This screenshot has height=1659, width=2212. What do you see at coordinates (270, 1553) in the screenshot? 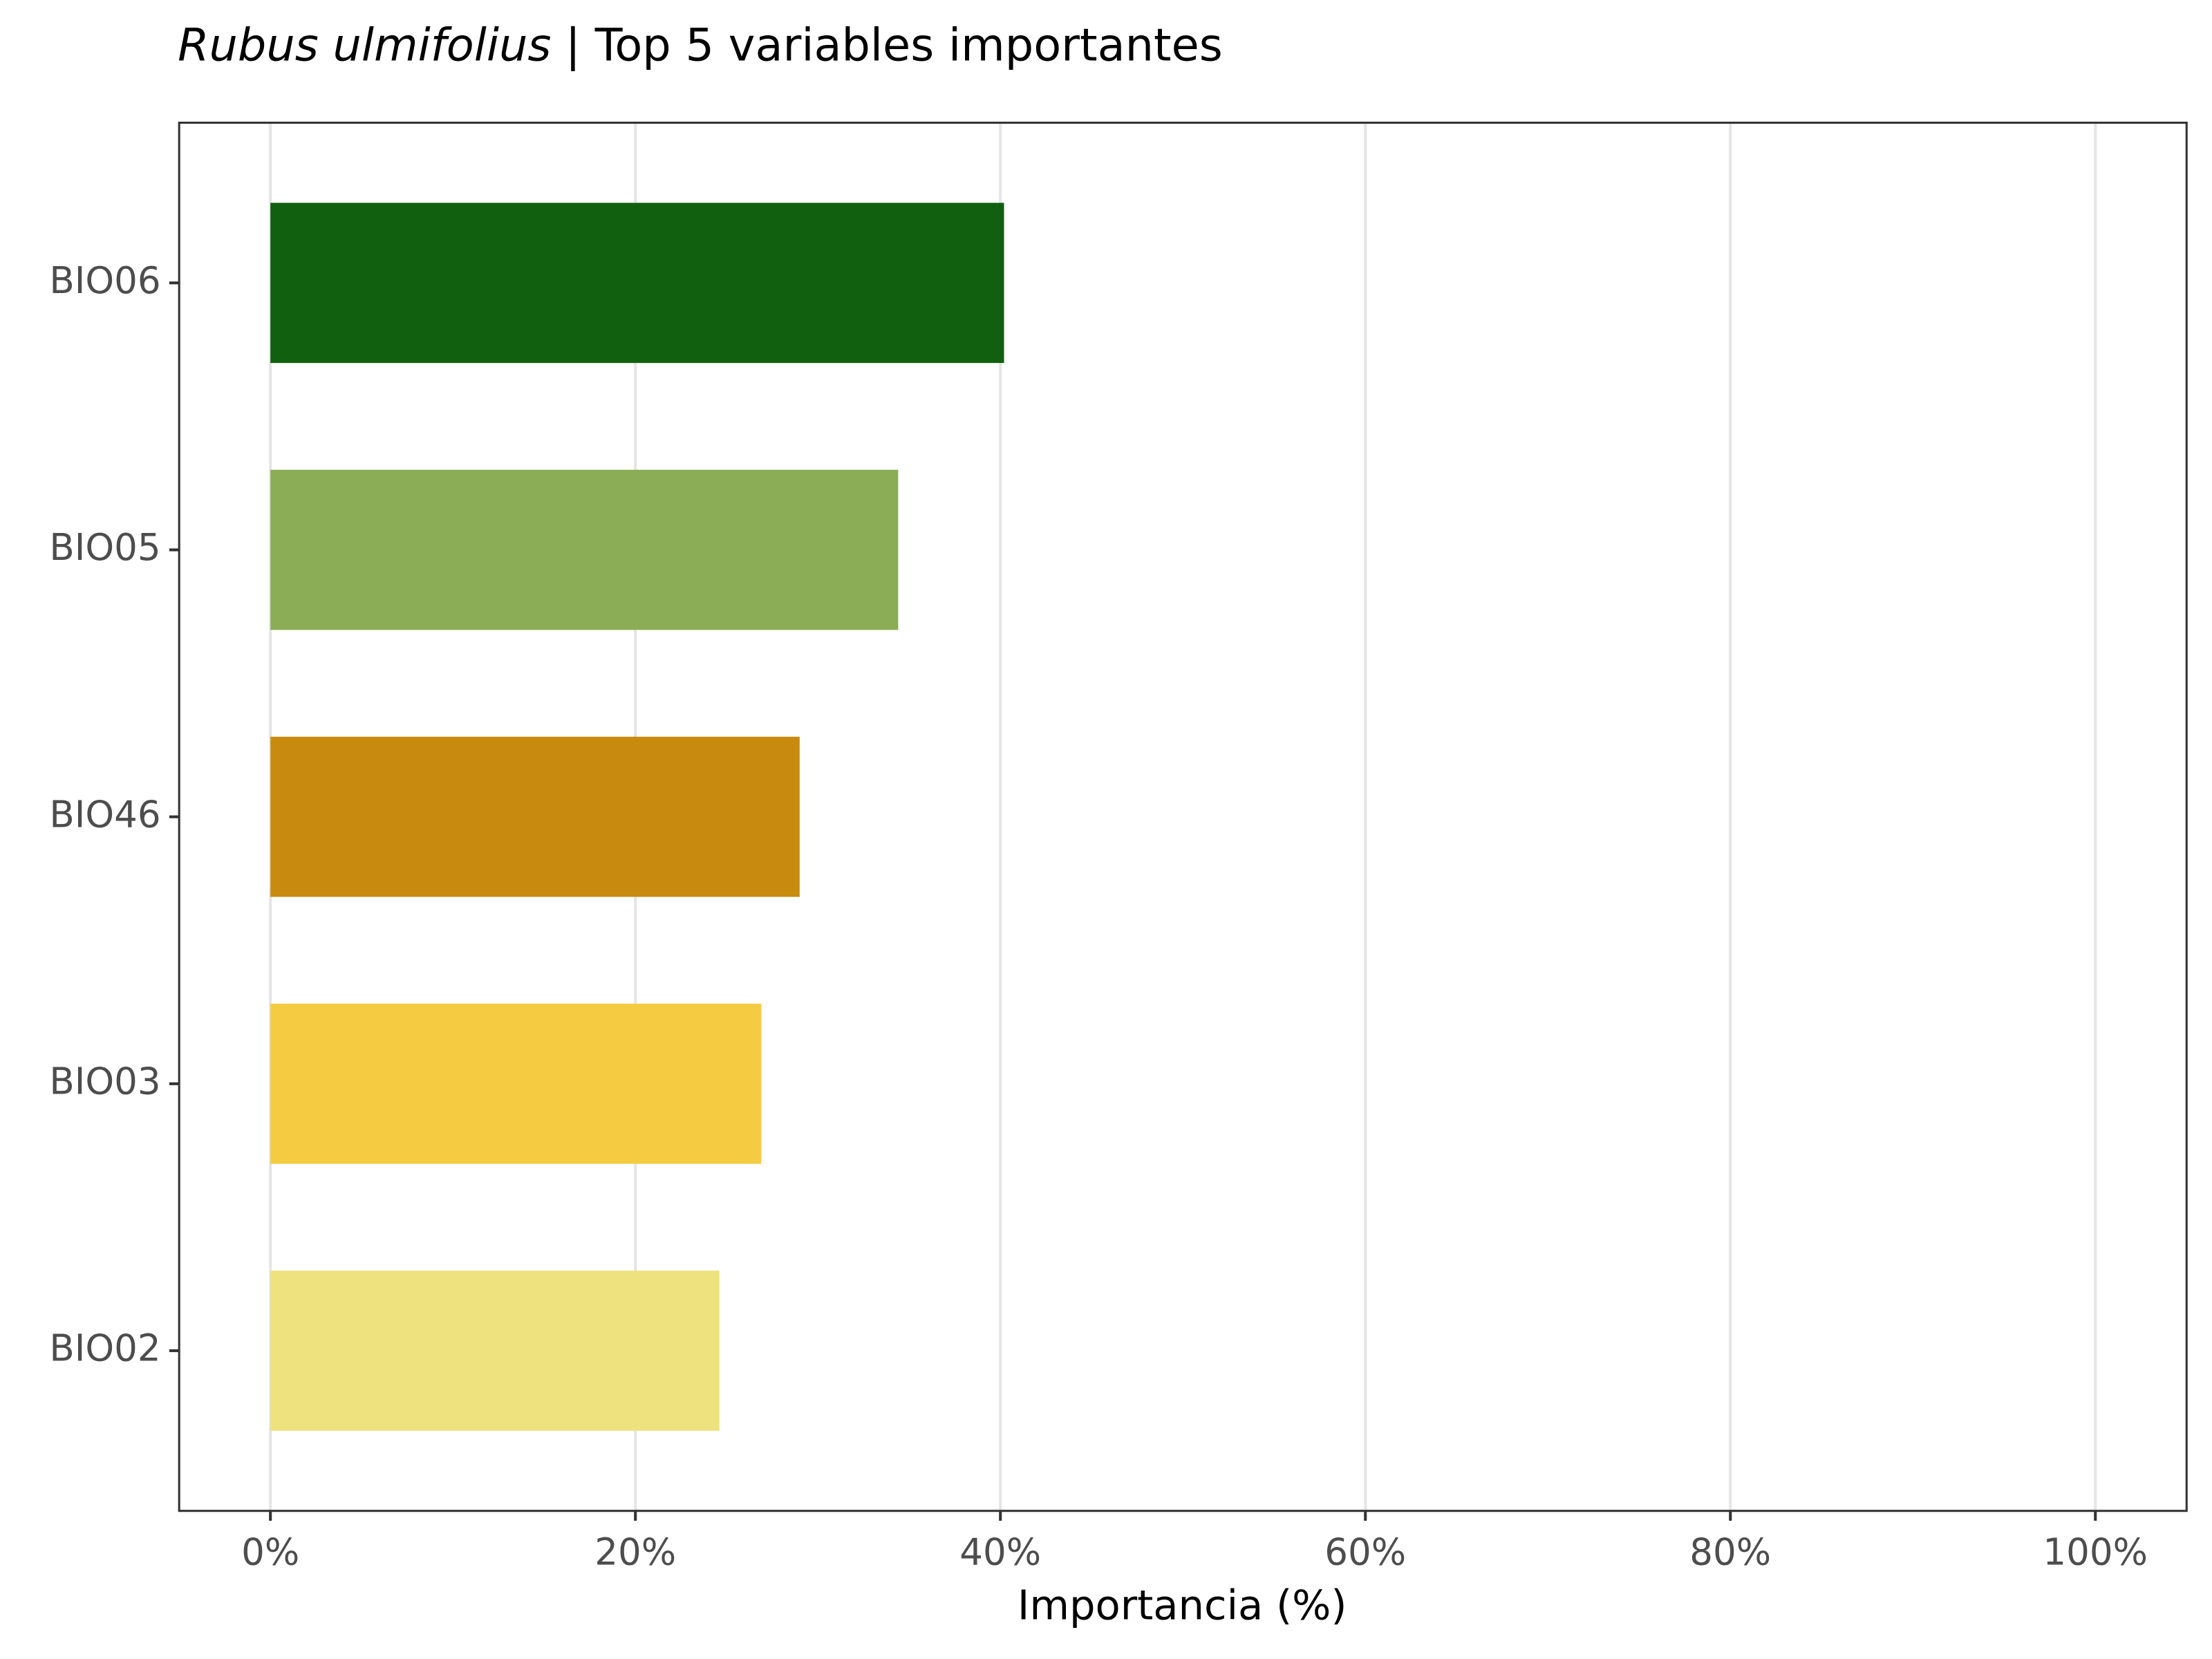
I see `x-tick-label: 0%` at bounding box center [270, 1553].